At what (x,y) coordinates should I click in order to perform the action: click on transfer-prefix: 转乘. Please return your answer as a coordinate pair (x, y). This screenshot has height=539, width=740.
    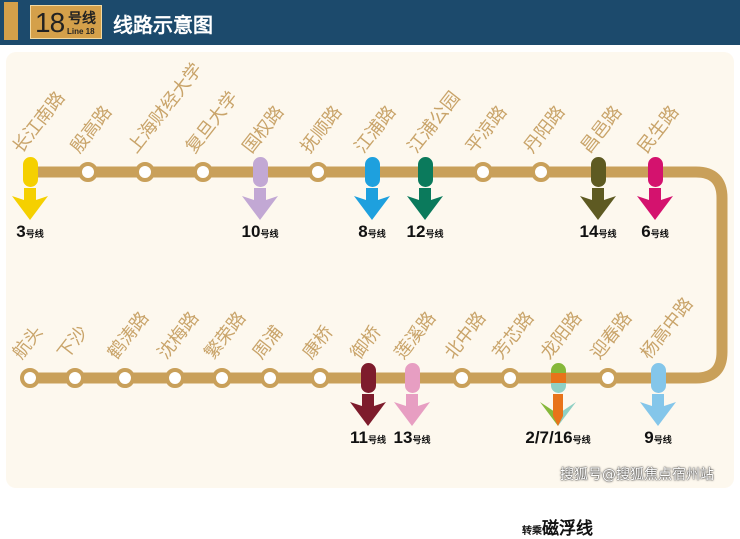
    Looking at the image, I should click on (532, 531).